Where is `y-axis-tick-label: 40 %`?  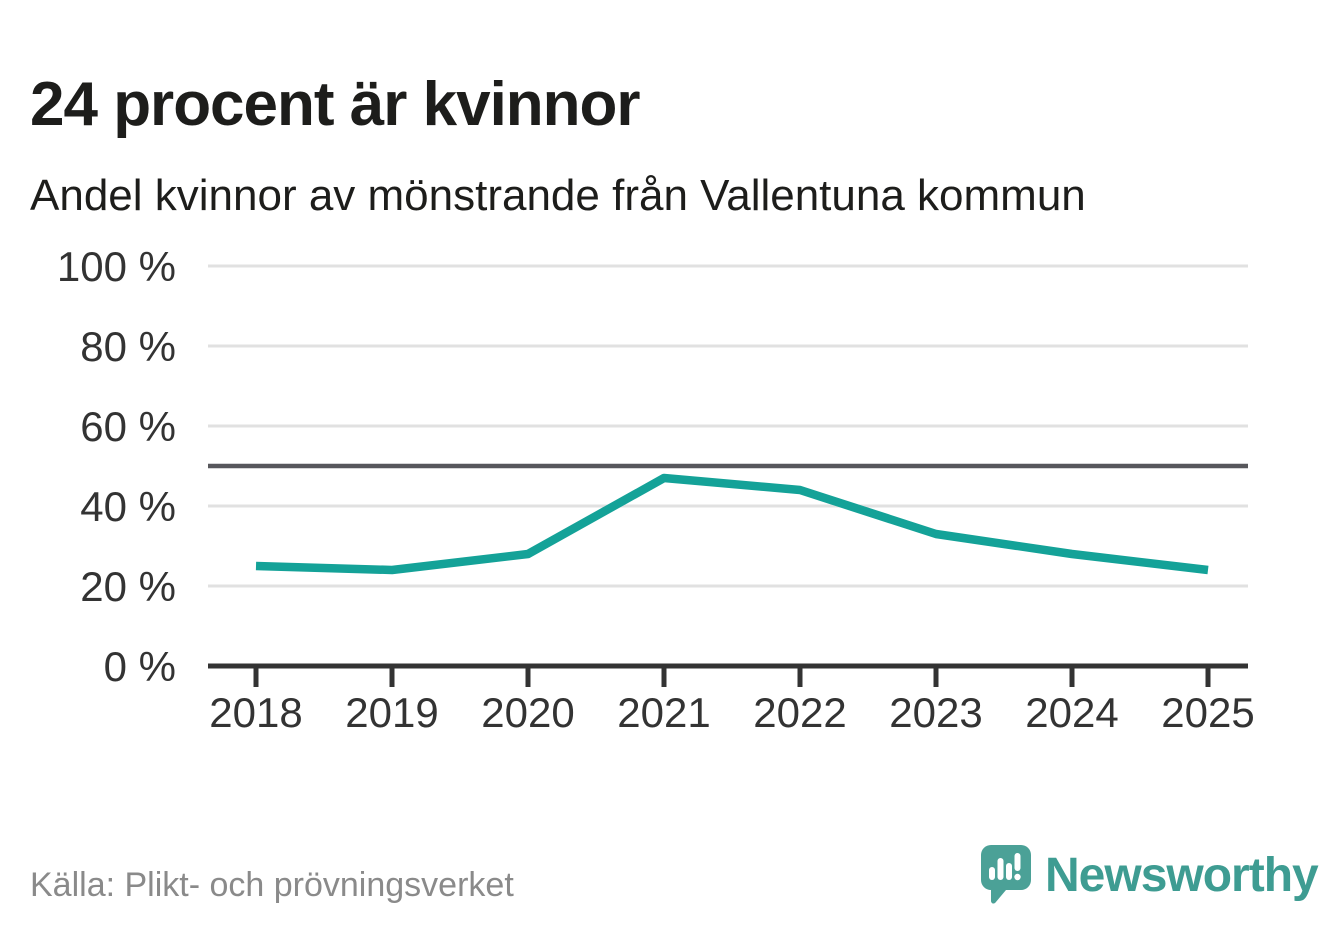
y-axis-tick-label: 40 % is located at coordinates (128, 506).